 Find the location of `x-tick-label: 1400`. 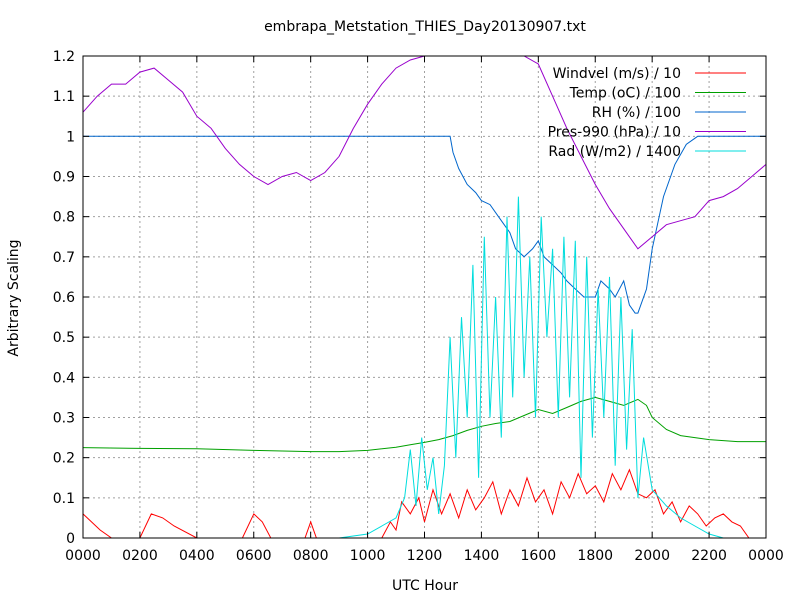

x-tick-label: 1400 is located at coordinates (482, 556).